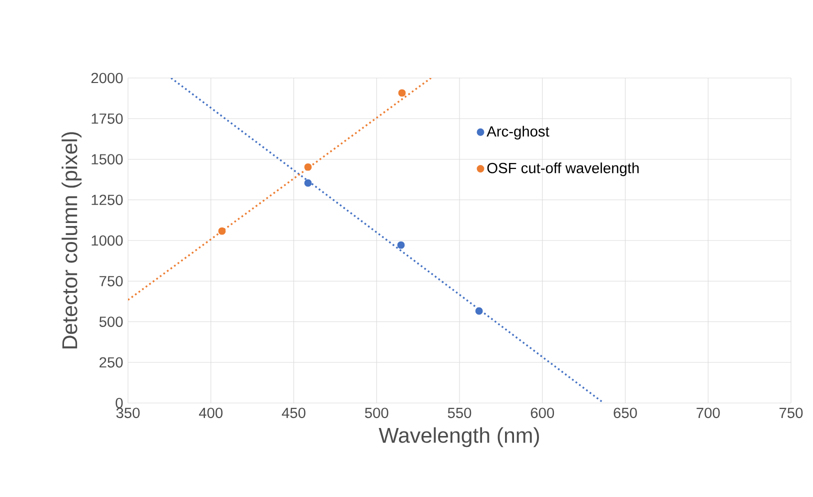 This screenshot has height=497, width=813. I want to click on y-tick-label: 1000, so click(107, 240).